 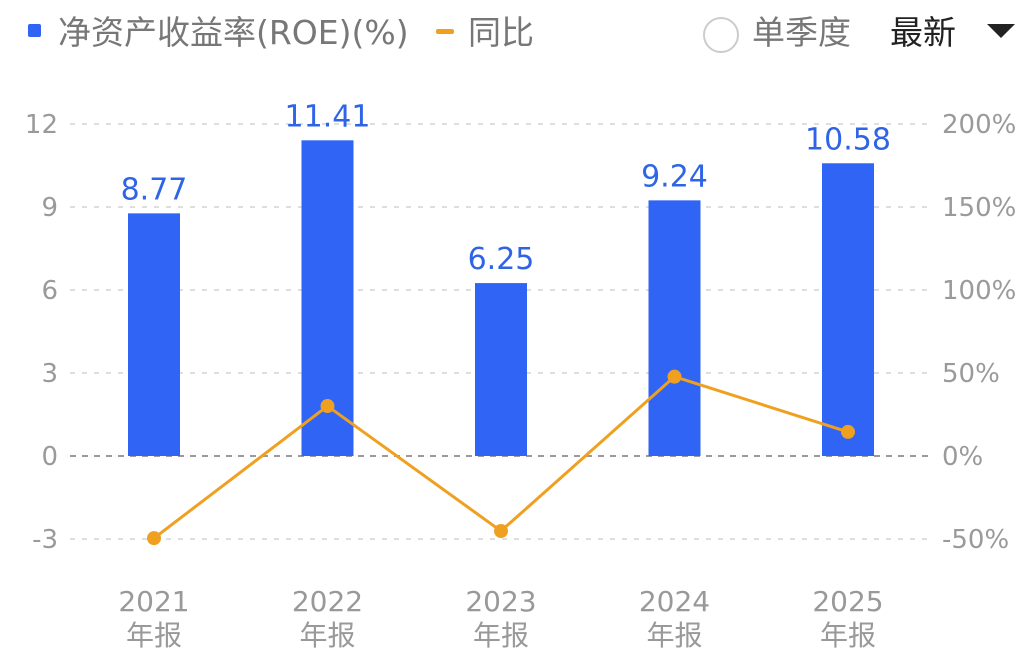 I want to click on roe-bar-value-label: 11.41, so click(x=328, y=116).